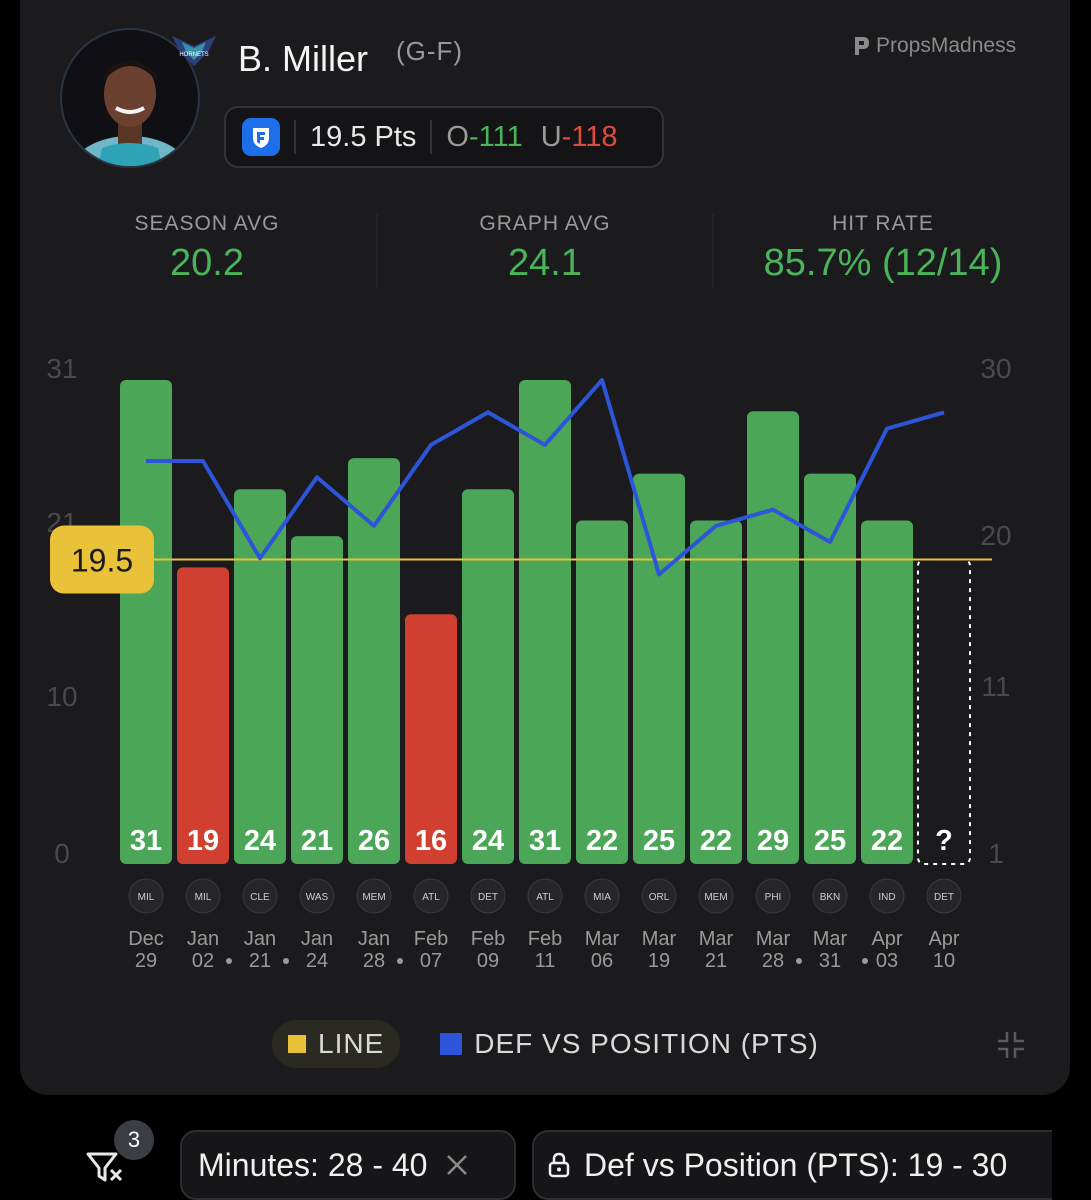 The height and width of the screenshot is (1200, 1091). What do you see at coordinates (430, 51) in the screenshot?
I see `player-position: (G-F)` at bounding box center [430, 51].